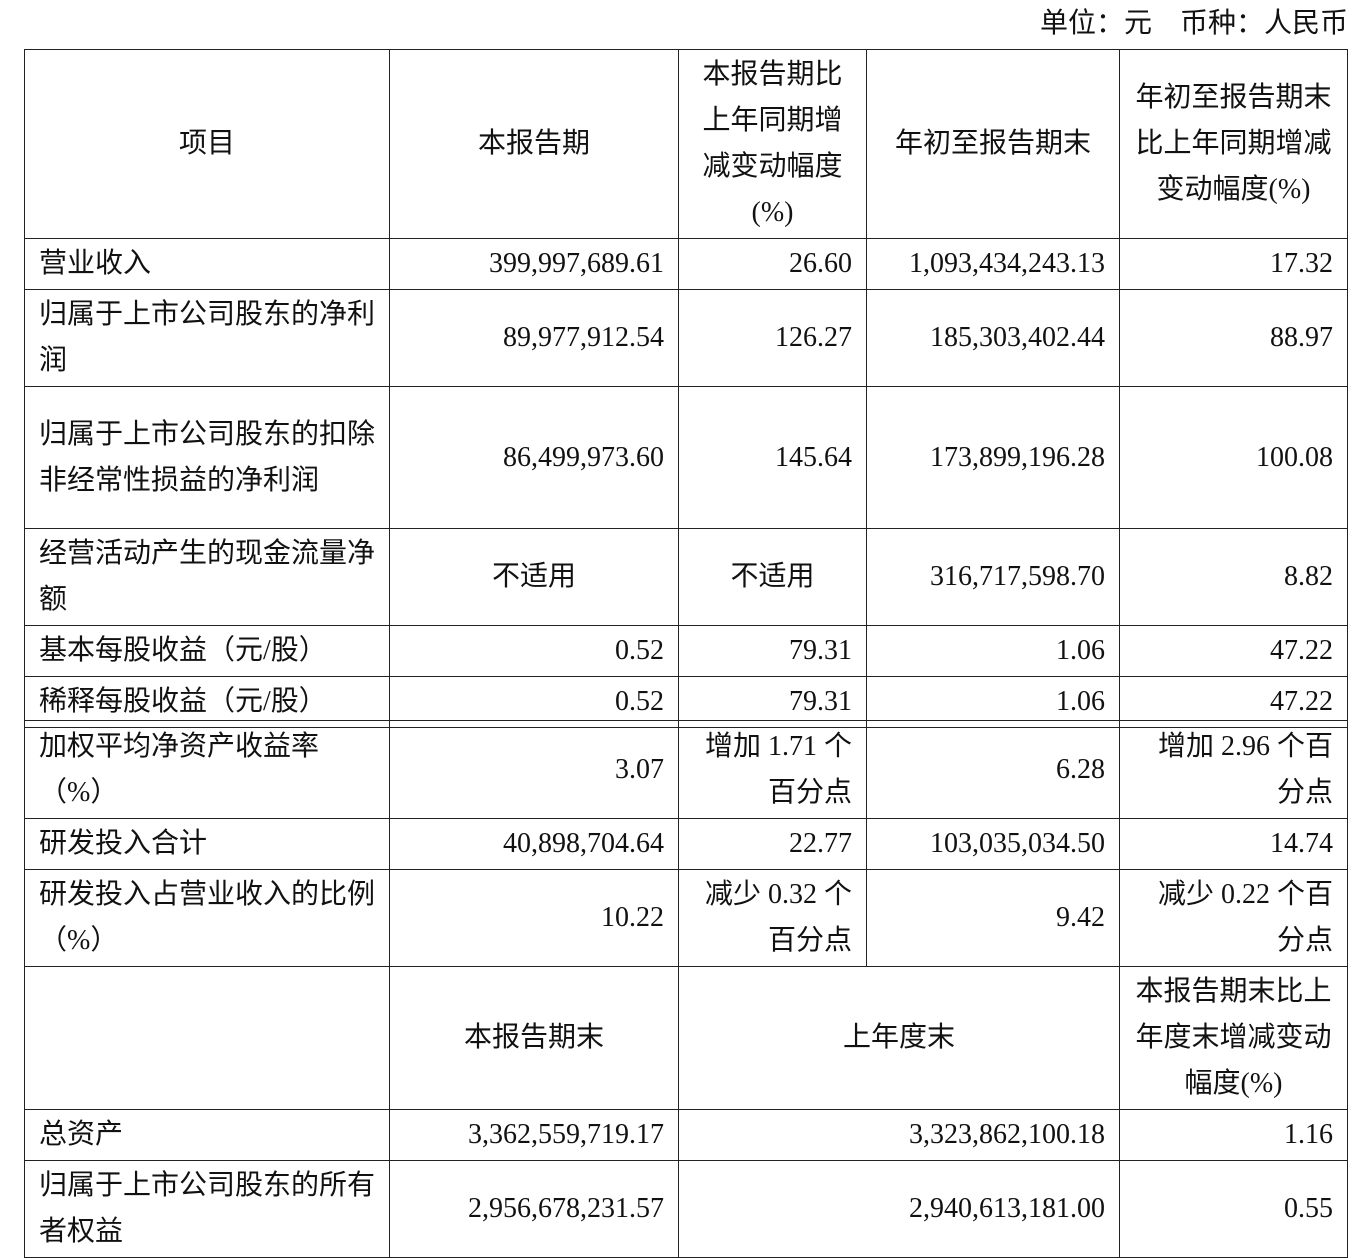 The image size is (1358, 1258). Describe the element at coordinates (534, 338) in the screenshot. I see `cell: 89,977,912.54` at that location.